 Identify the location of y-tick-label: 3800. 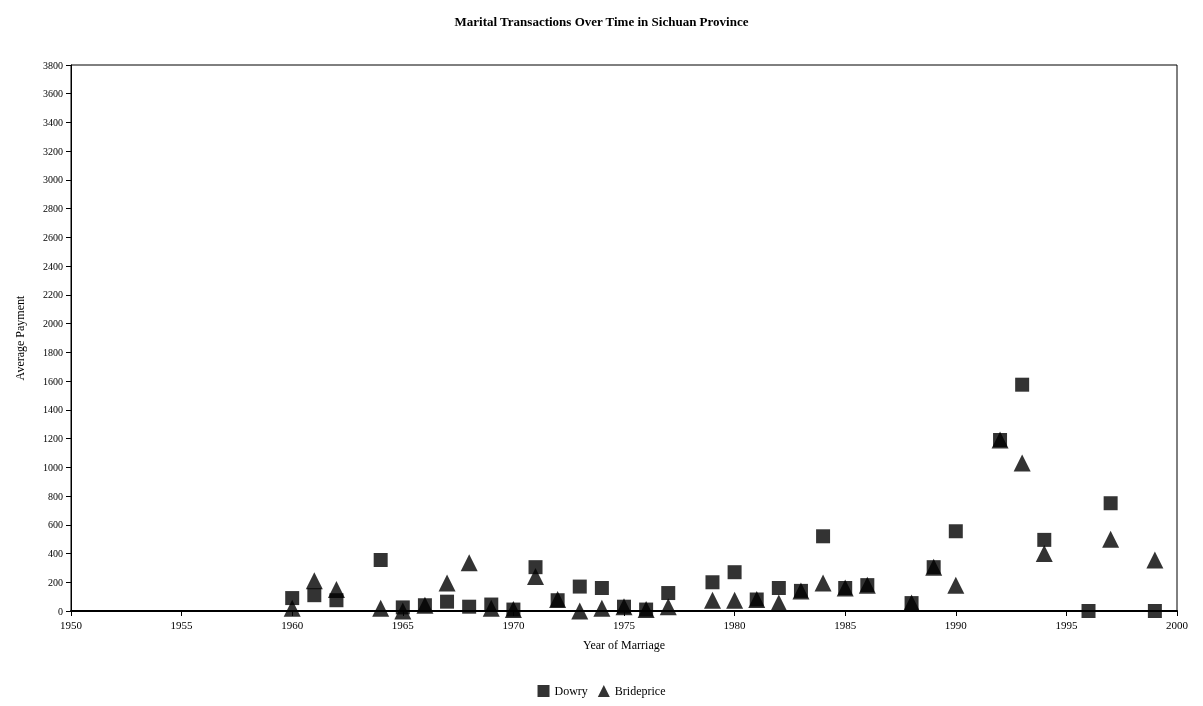
(53, 65).